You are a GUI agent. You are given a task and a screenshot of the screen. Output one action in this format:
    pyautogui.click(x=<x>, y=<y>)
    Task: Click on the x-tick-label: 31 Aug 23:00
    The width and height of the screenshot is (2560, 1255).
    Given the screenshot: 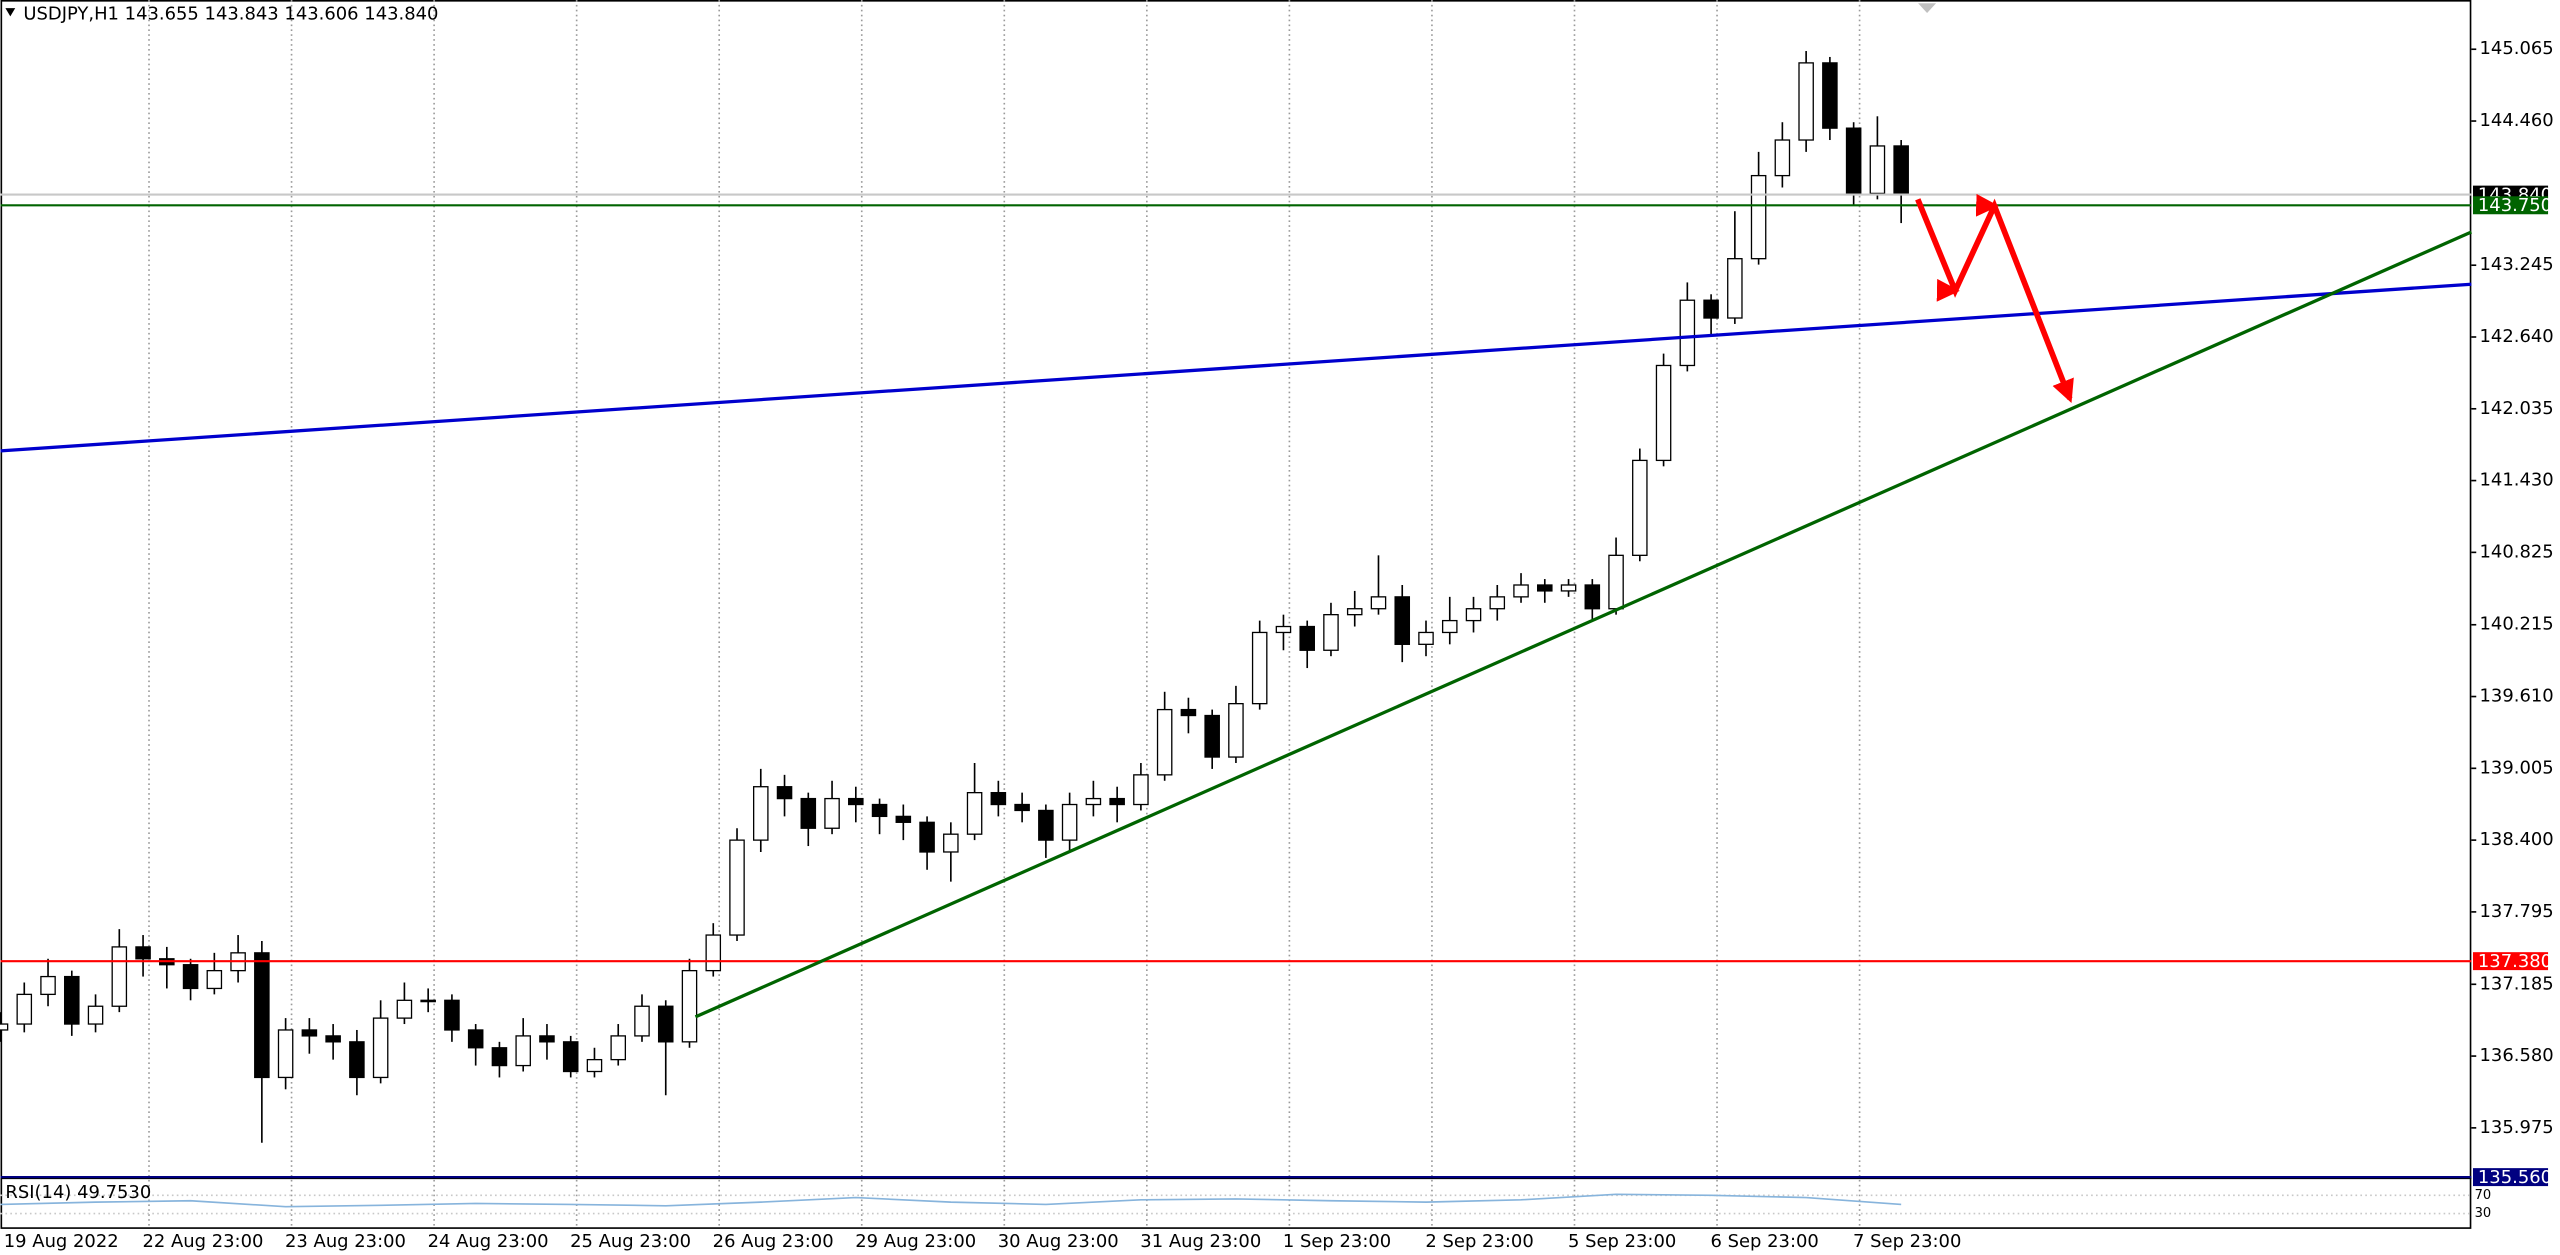 What is the action you would take?
    pyautogui.click(x=1200, y=1241)
    